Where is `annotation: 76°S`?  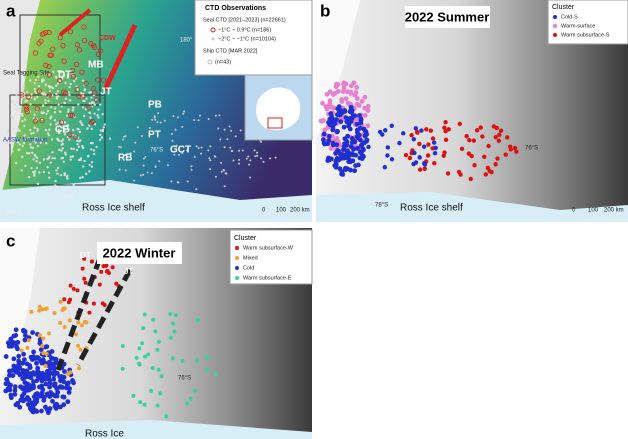 annotation: 76°S is located at coordinates (531, 149).